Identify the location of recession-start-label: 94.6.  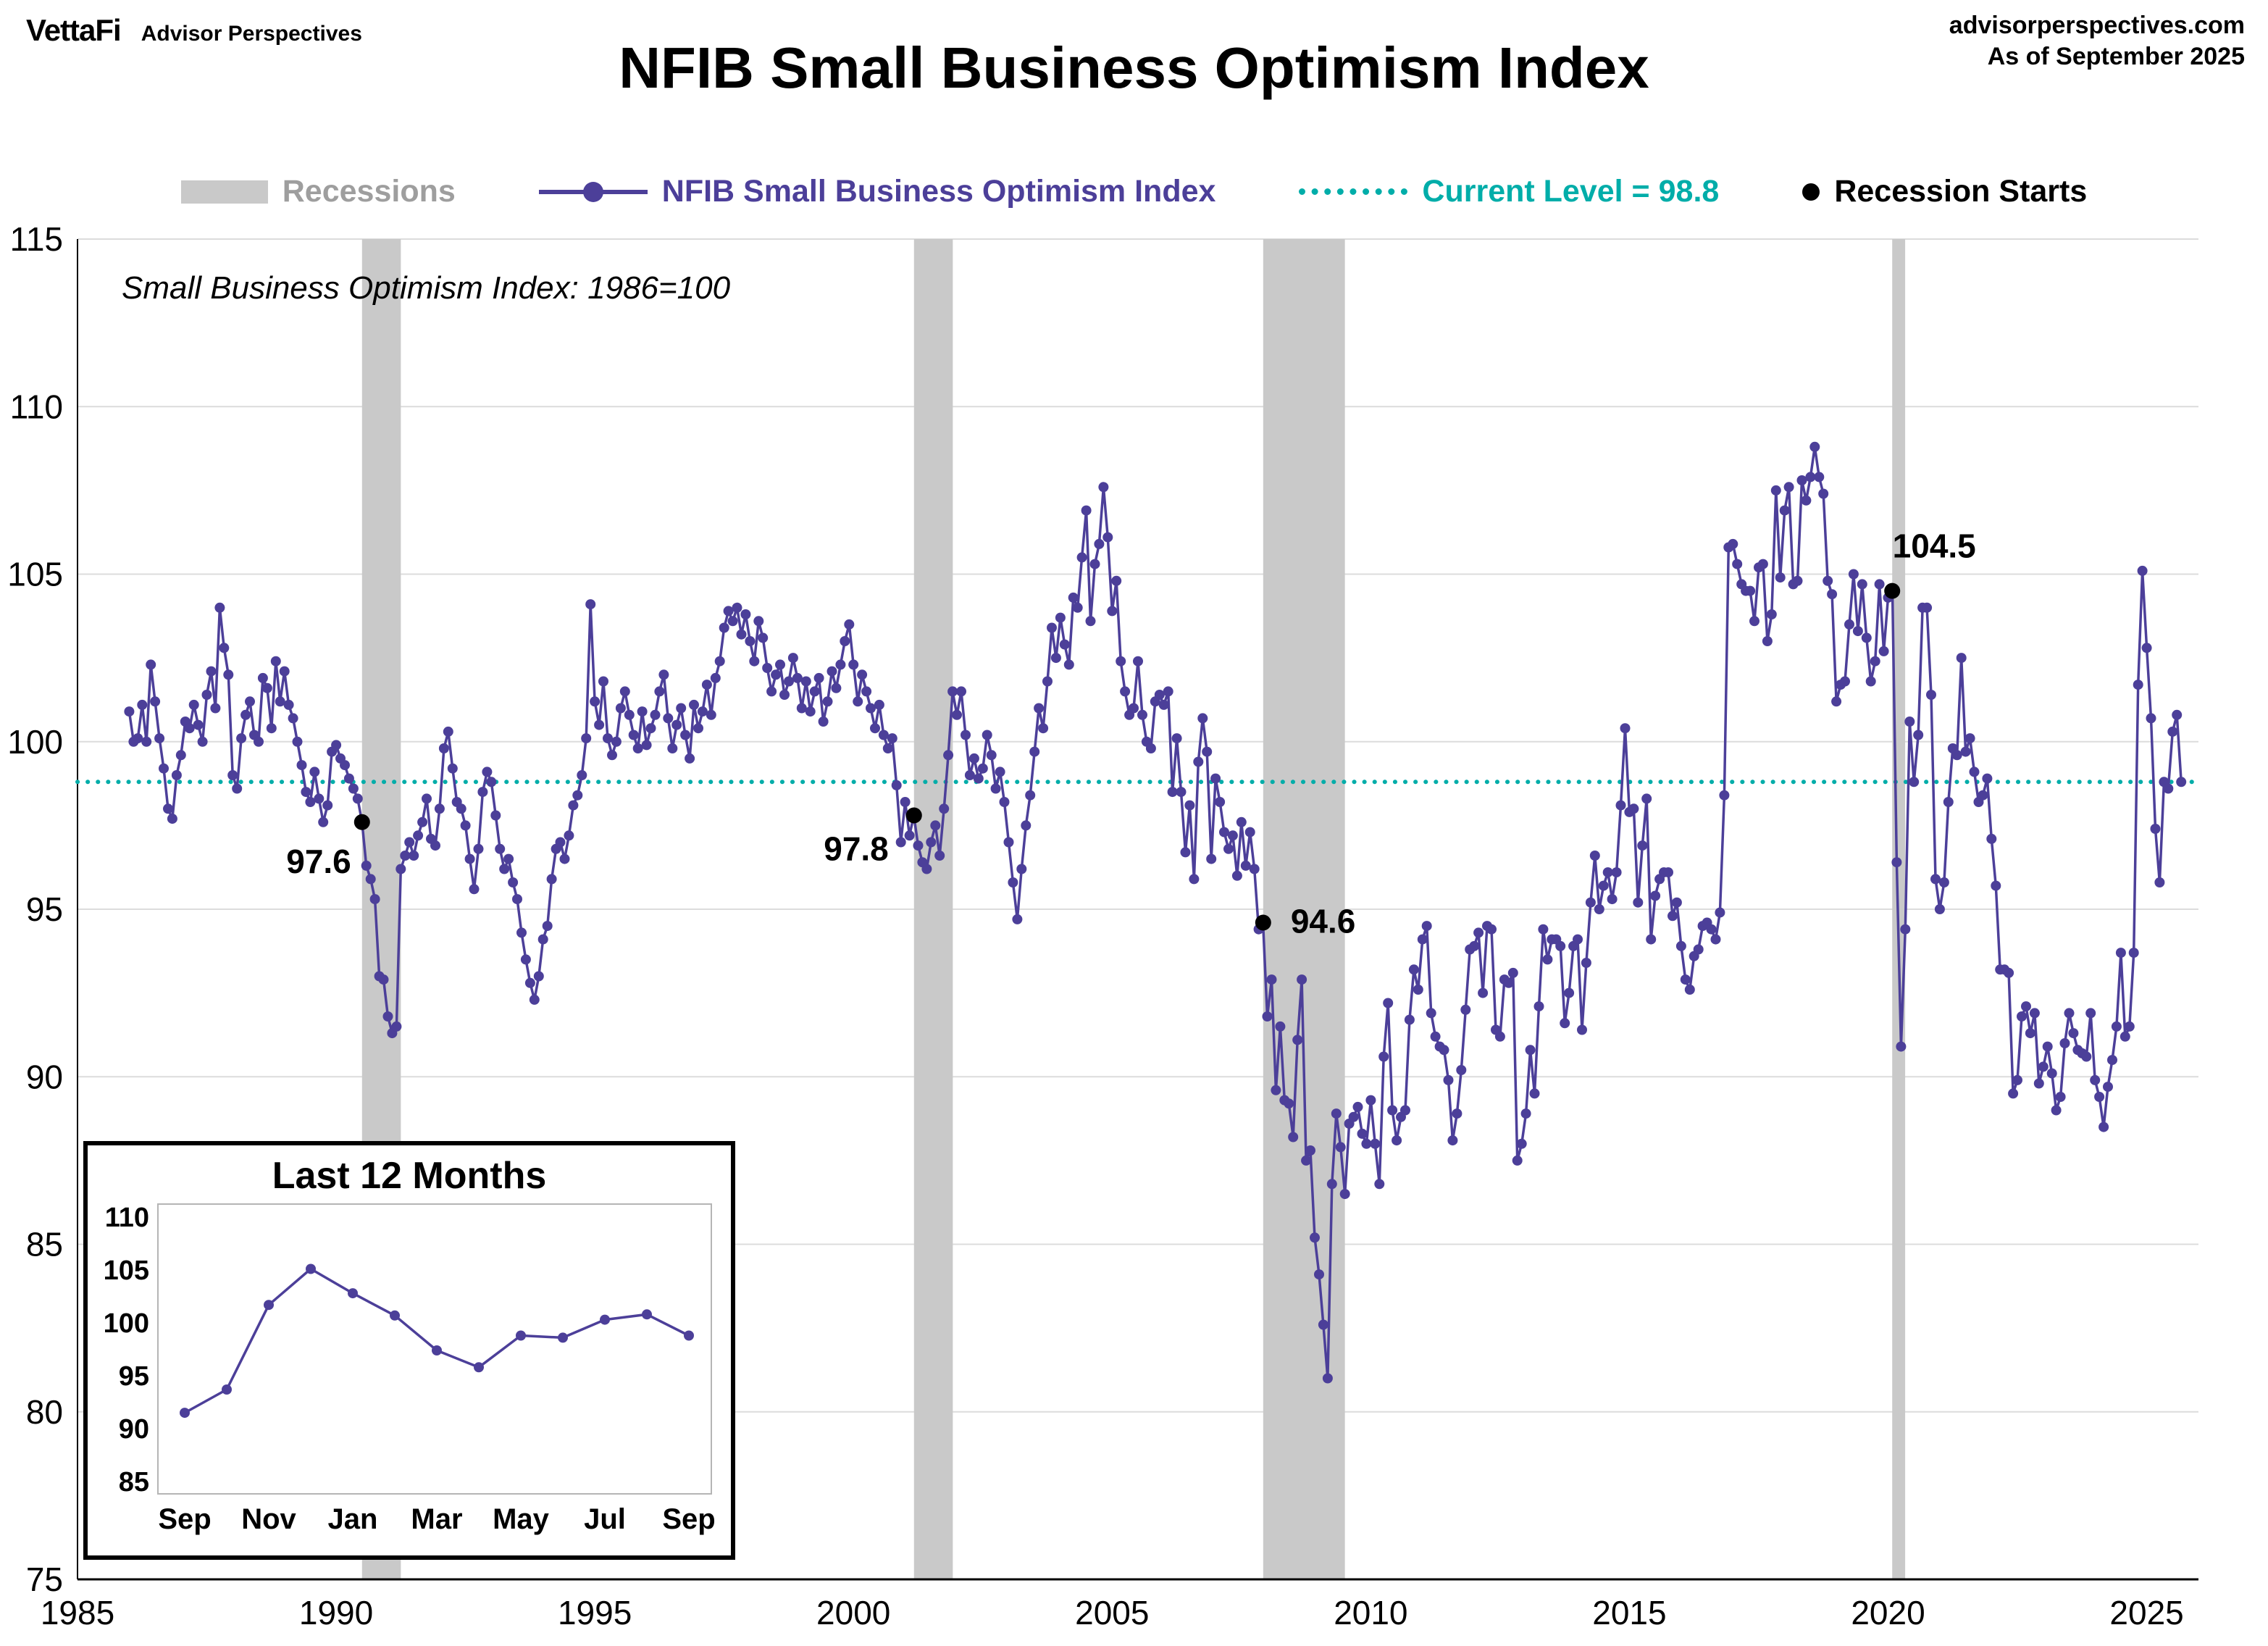
(1324, 921).